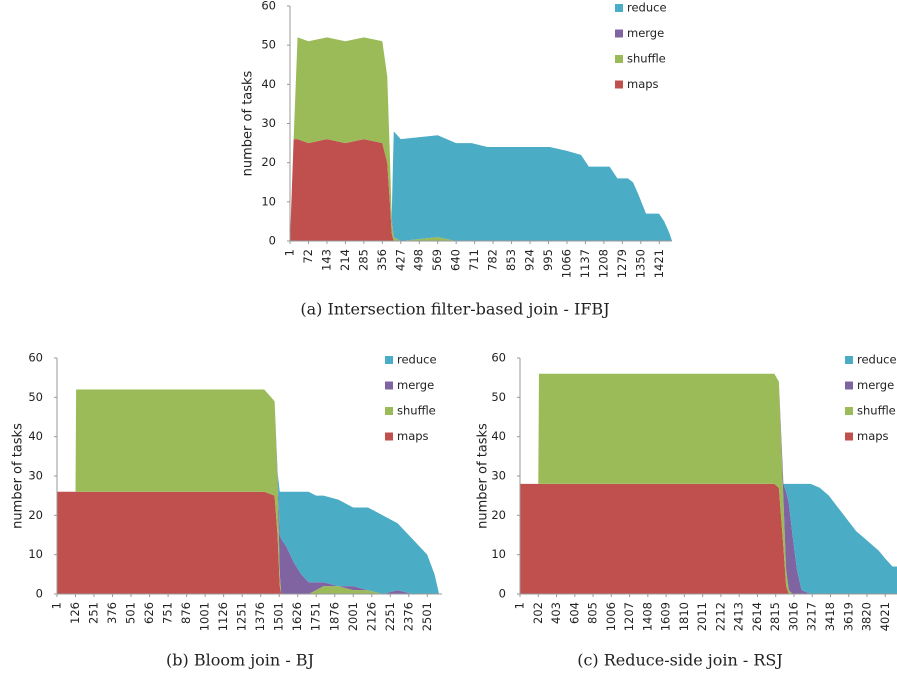 The image size is (897, 679). What do you see at coordinates (75, 613) in the screenshot?
I see `x-tick-label: 126` at bounding box center [75, 613].